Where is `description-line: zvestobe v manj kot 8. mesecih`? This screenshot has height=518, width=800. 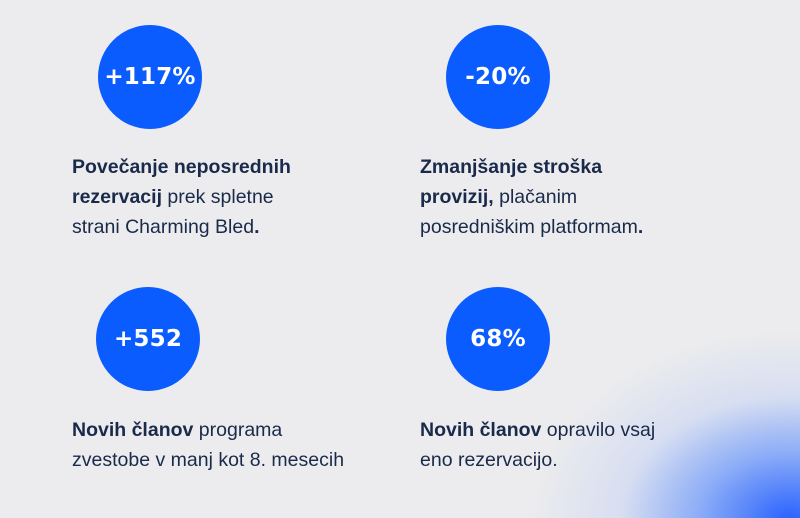 description-line: zvestobe v manj kot 8. mesecih is located at coordinates (208, 460).